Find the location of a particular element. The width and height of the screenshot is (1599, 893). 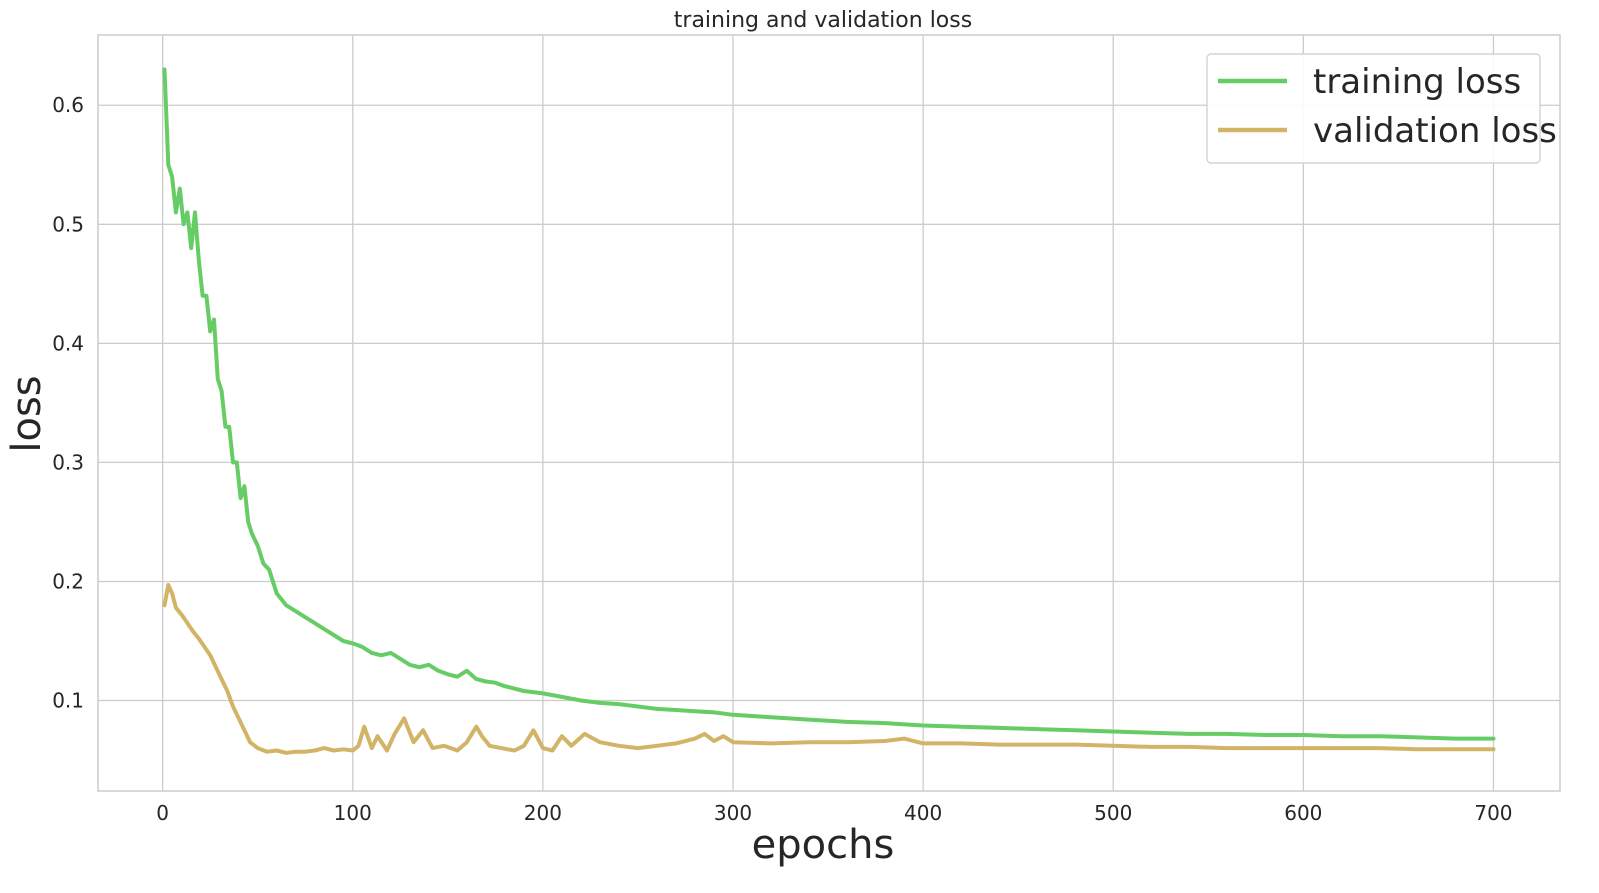

y-tick-label: 0.2 is located at coordinates (68, 581).